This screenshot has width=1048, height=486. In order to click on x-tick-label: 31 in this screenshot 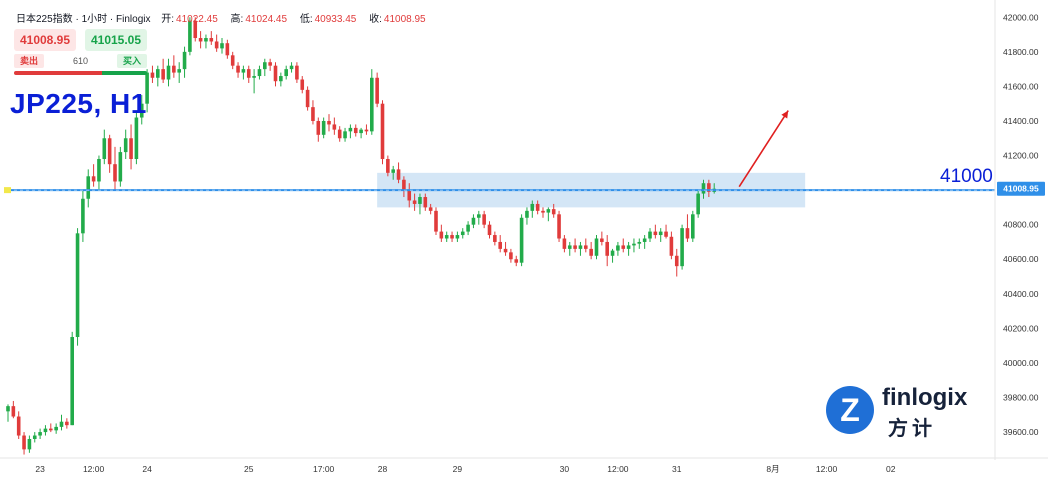, I will do `click(677, 469)`.